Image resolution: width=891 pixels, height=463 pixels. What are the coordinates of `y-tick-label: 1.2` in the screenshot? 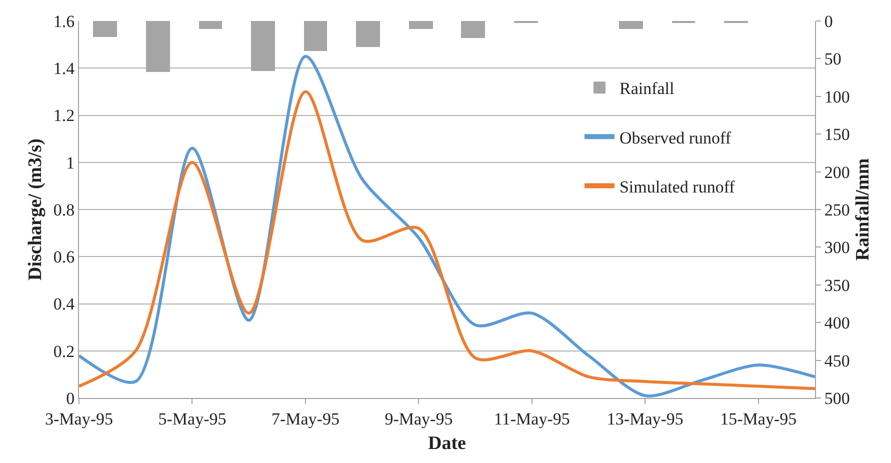 It's located at (64, 116).